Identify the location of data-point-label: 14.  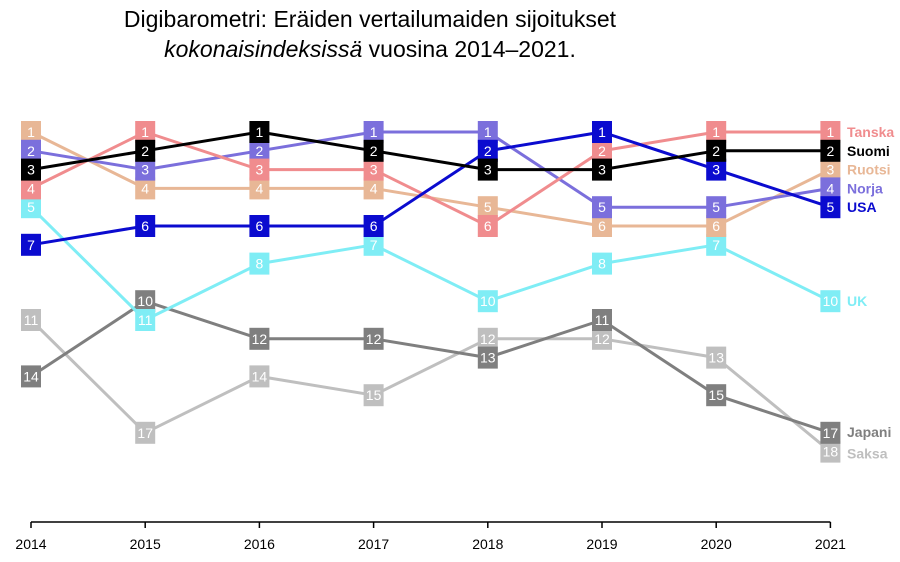
(260, 376).